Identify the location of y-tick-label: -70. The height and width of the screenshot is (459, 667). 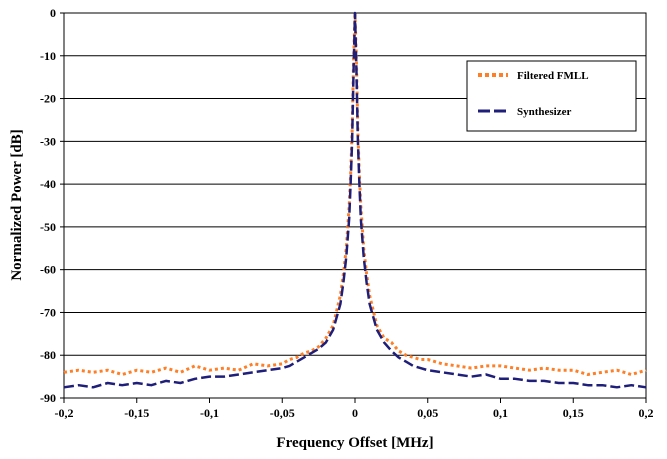
(48, 312).